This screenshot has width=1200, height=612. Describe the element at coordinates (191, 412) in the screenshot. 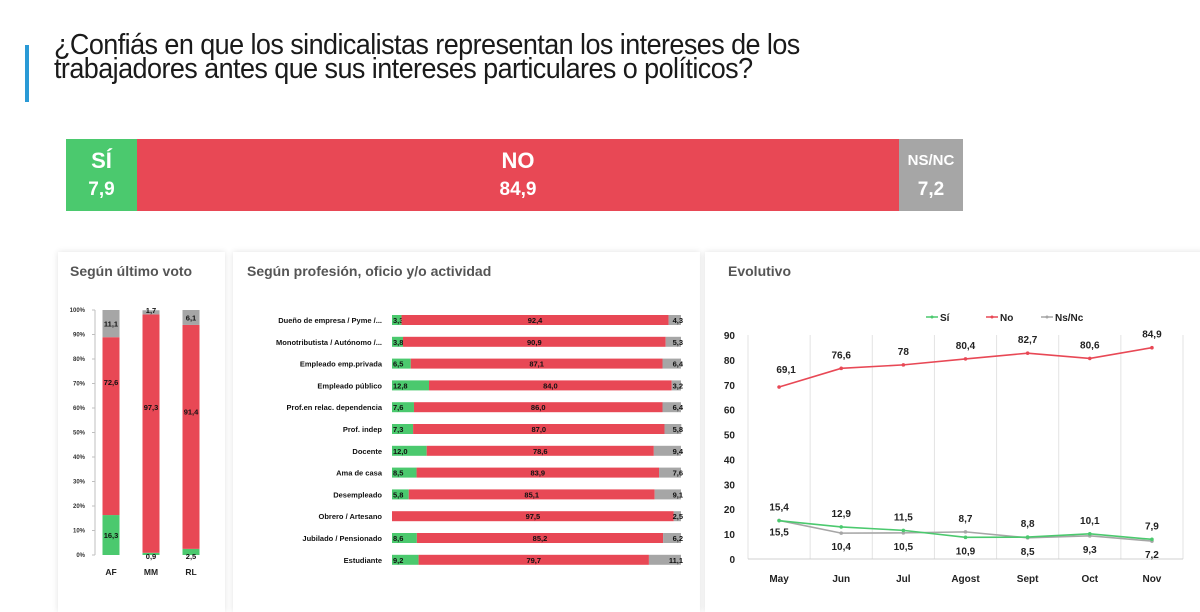

I see `data-label: 91,4` at that location.